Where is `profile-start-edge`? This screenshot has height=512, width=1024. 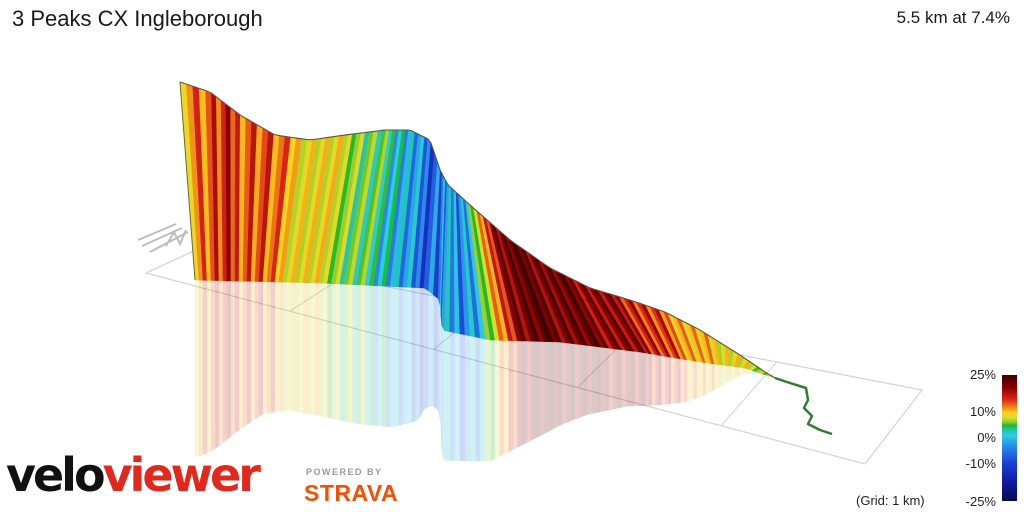 profile-start-edge is located at coordinates (187, 181).